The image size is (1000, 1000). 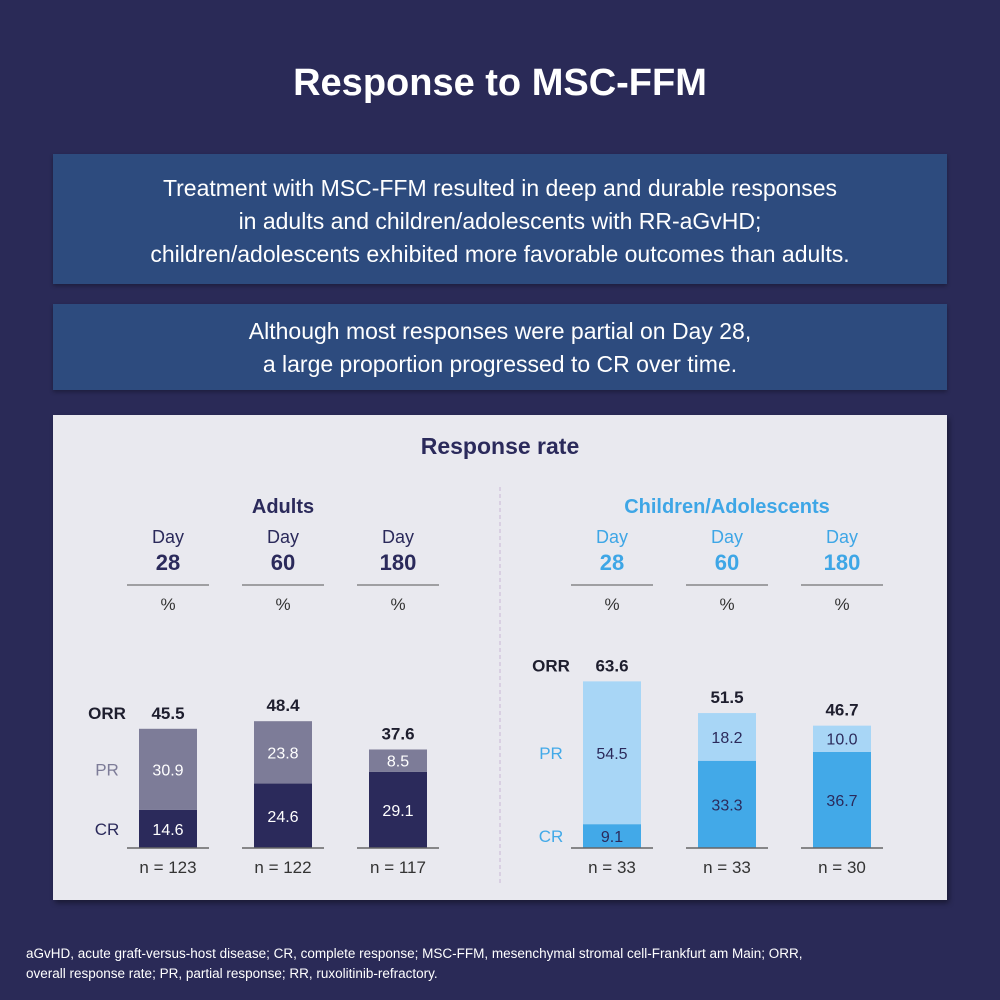 I want to click on cr-value: 24.6, so click(x=282, y=817).